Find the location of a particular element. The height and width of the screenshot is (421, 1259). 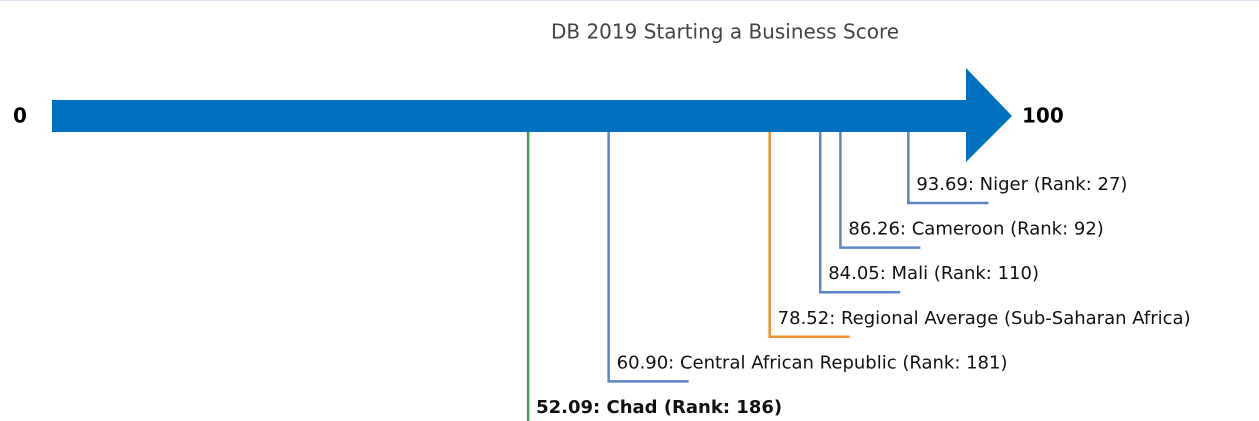

score-label: 52.09: Chad (Rank: 186) is located at coordinates (659, 407).